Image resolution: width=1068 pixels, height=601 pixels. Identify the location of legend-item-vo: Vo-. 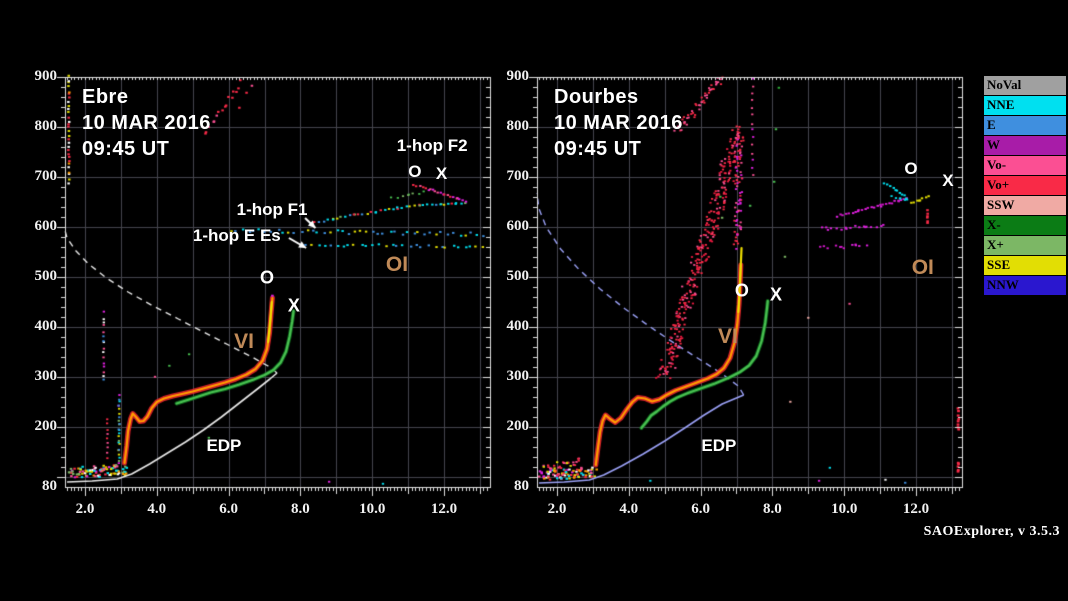
(1025, 165).